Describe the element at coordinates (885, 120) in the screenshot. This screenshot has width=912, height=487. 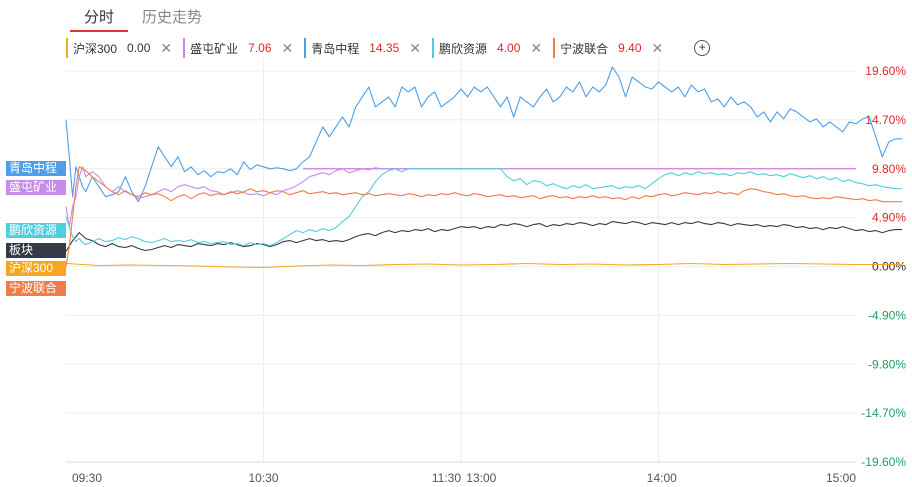
I see `y-tick-label: 14.70%` at that location.